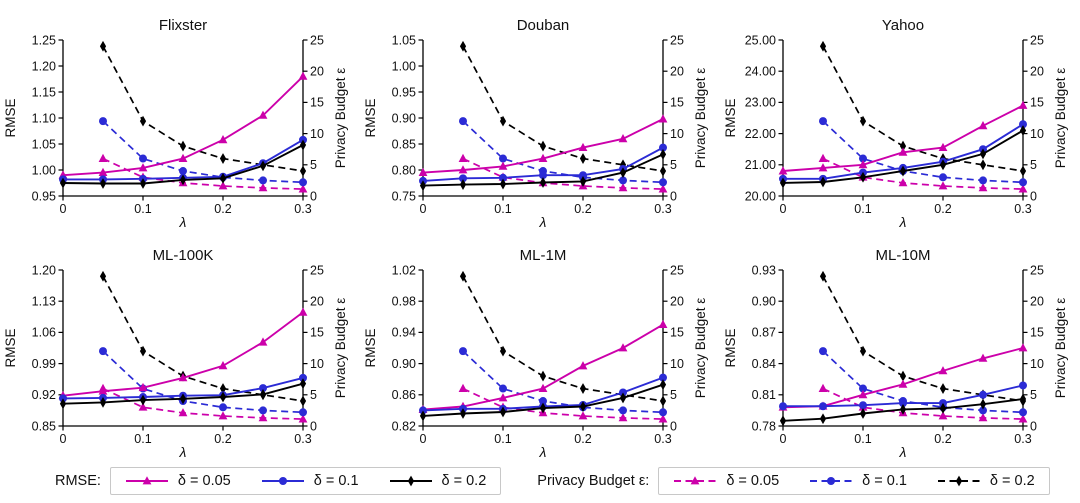 This screenshot has height=503, width=1080. What do you see at coordinates (986, 481) in the screenshot?
I see `legend-entry-privacy-d02: δ = 0.2` at bounding box center [986, 481].